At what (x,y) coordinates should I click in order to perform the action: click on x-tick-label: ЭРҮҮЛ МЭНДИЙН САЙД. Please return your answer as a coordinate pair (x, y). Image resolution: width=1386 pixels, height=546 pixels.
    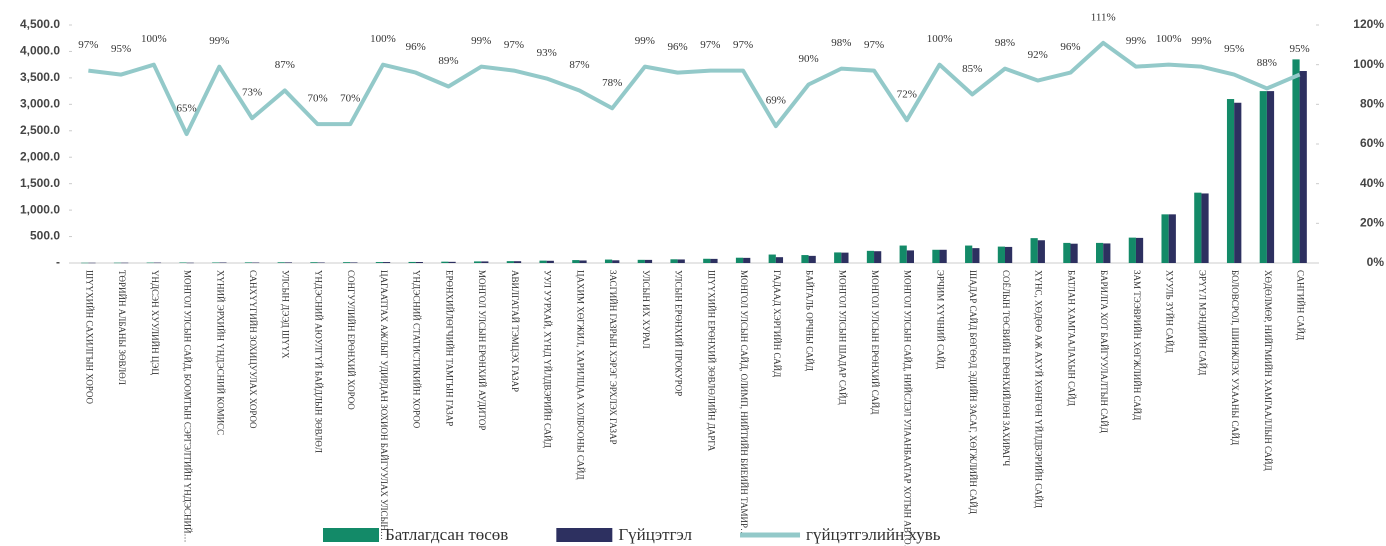
    Looking at the image, I should click on (1202, 322).